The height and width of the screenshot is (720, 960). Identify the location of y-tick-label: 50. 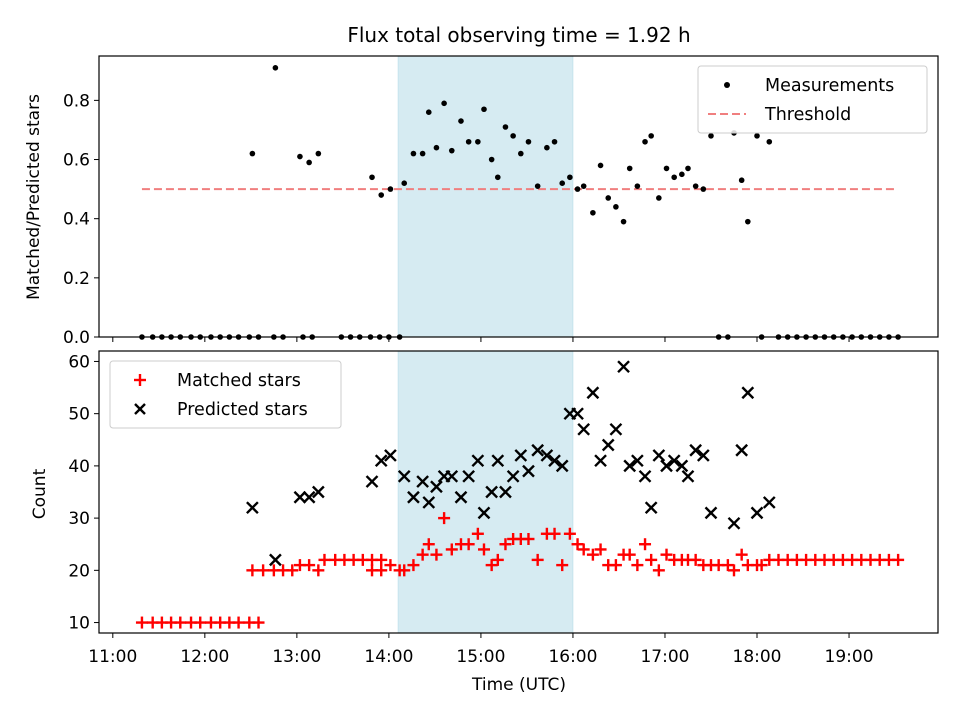
(79, 415).